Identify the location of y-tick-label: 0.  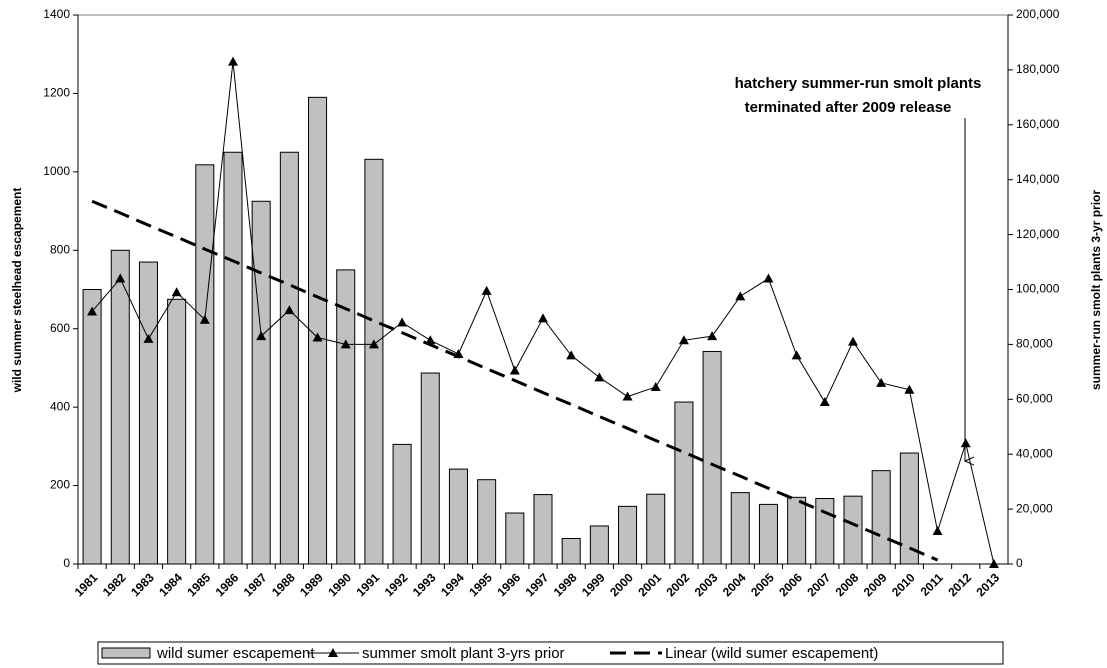
(66, 563).